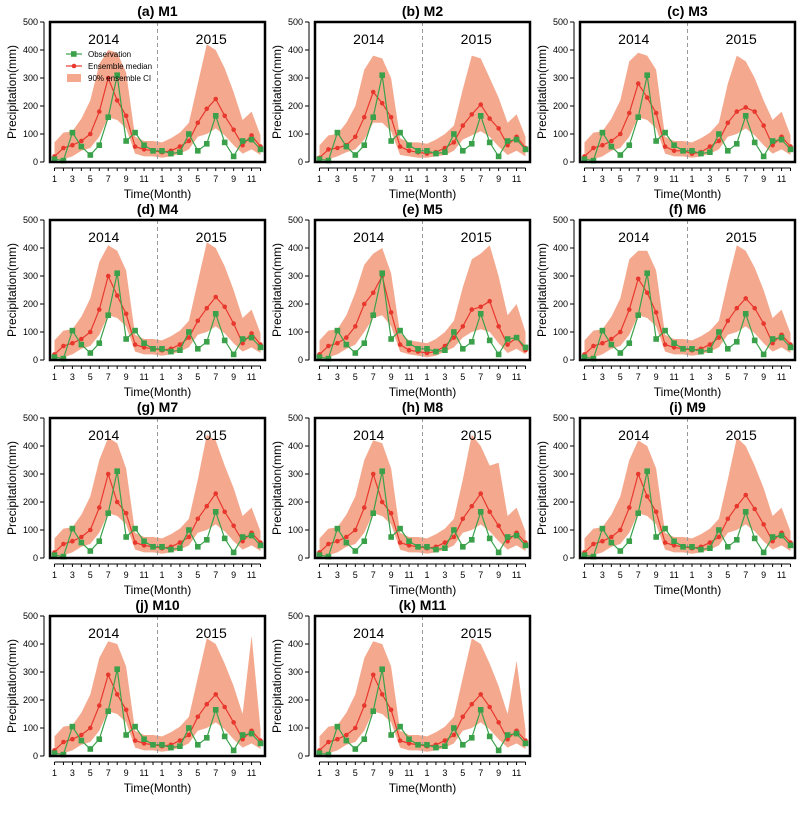  What do you see at coordinates (157, 373) in the screenshot?
I see `x-axis: 1 3 5 7 9 11 1 3 5 7 9 11` at bounding box center [157, 373].